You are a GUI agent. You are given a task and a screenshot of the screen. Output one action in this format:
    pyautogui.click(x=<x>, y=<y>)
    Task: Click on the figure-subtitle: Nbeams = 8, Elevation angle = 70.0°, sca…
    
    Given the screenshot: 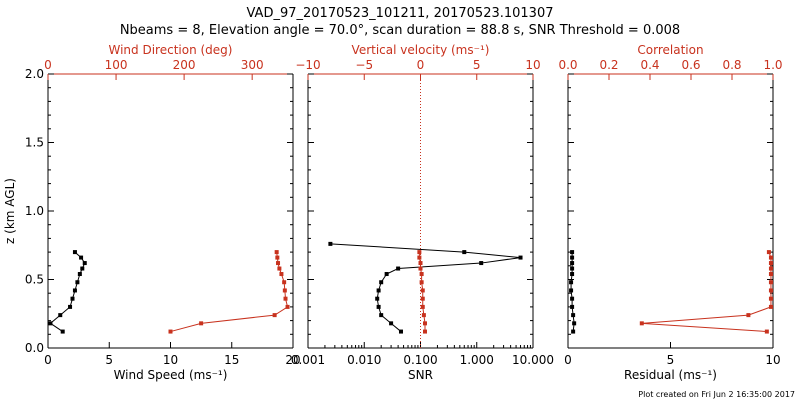 What is the action you would take?
    pyautogui.click(x=400, y=30)
    